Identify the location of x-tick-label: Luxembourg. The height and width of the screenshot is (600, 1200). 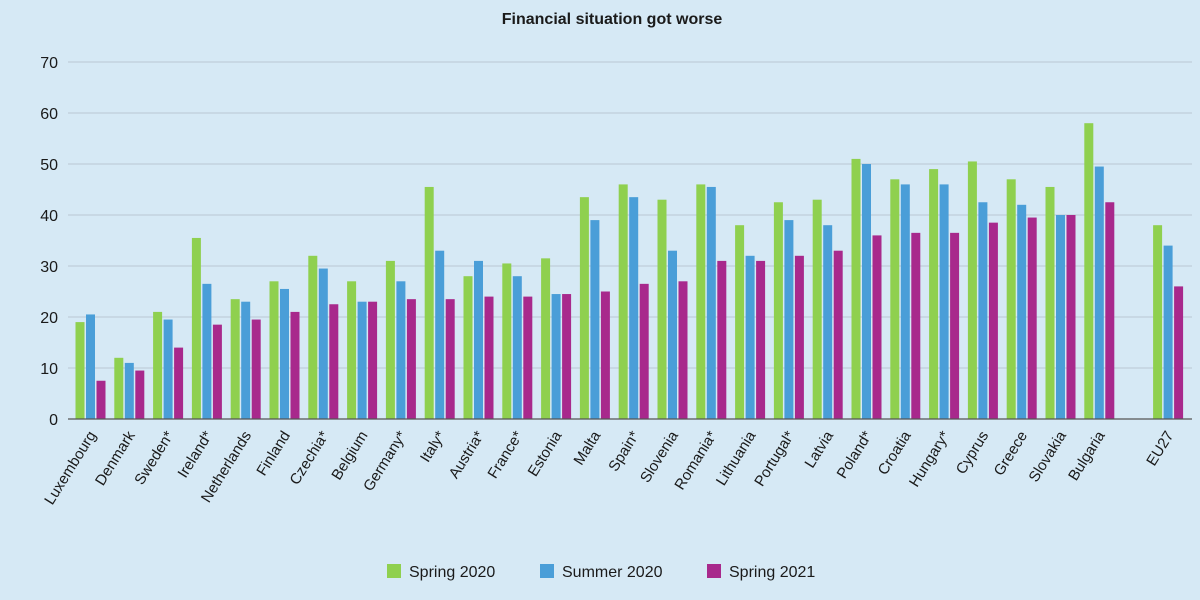
(70, 468).